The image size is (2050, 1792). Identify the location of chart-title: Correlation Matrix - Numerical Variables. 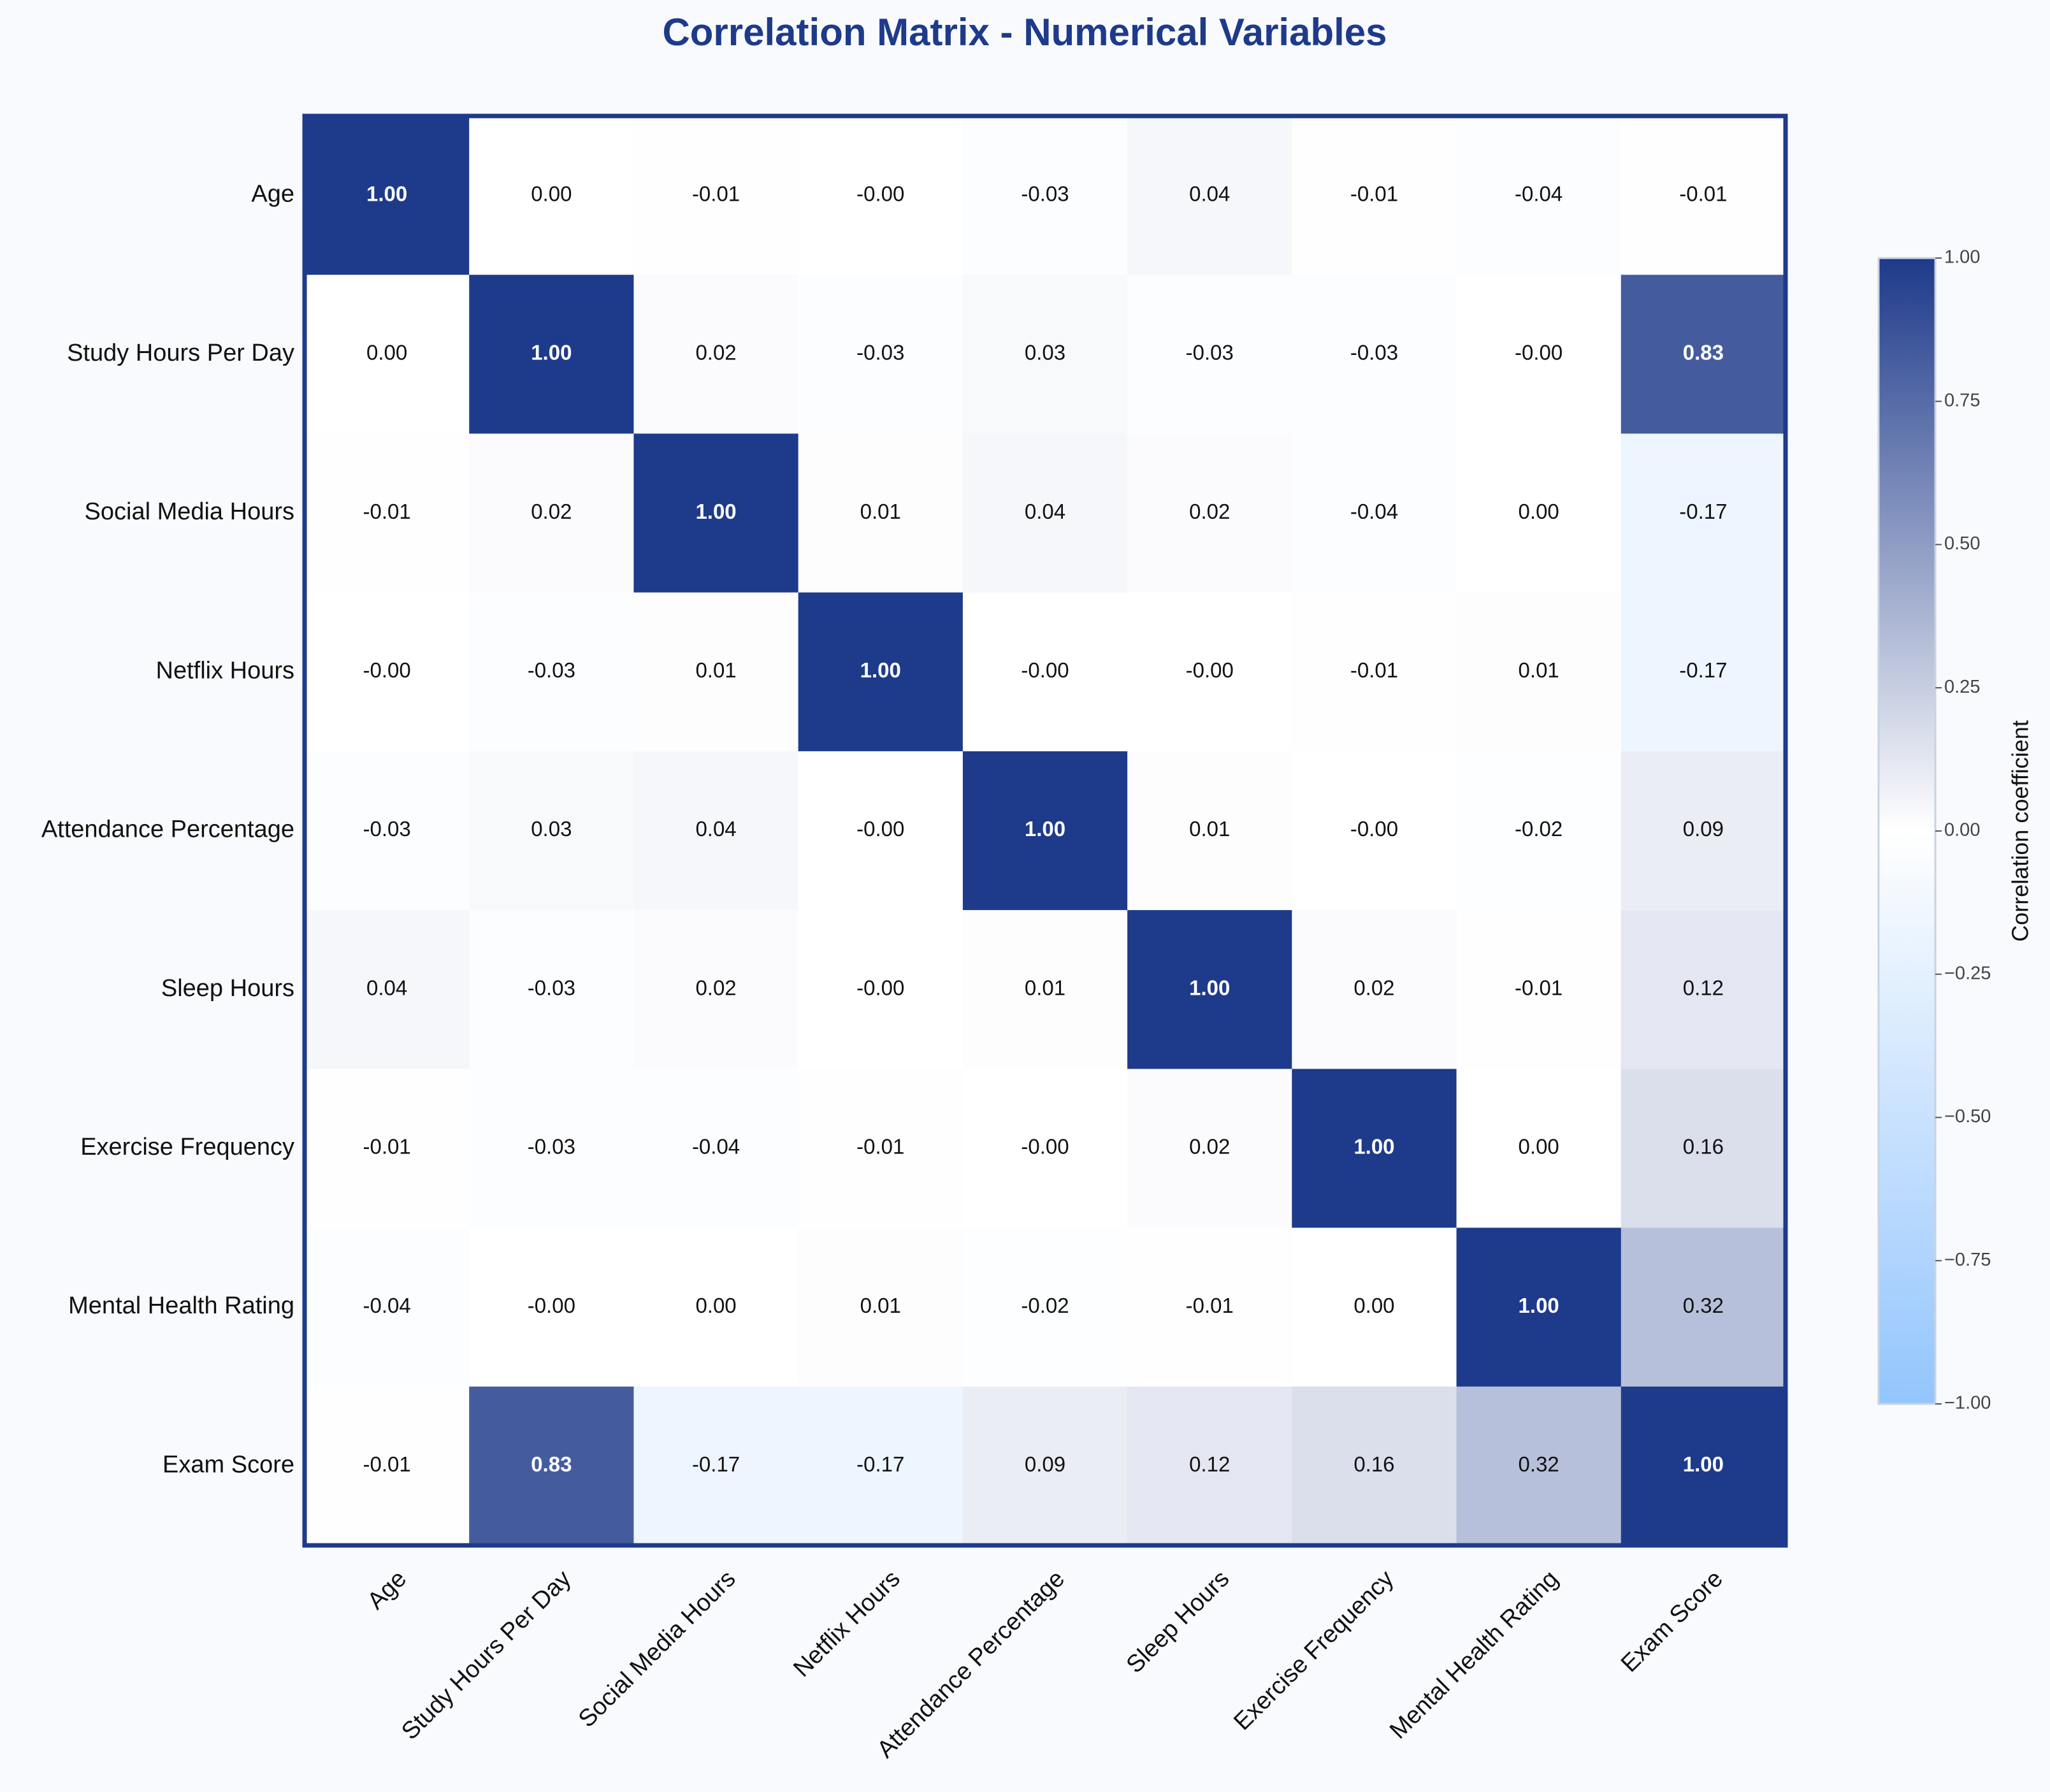
(1024, 32).